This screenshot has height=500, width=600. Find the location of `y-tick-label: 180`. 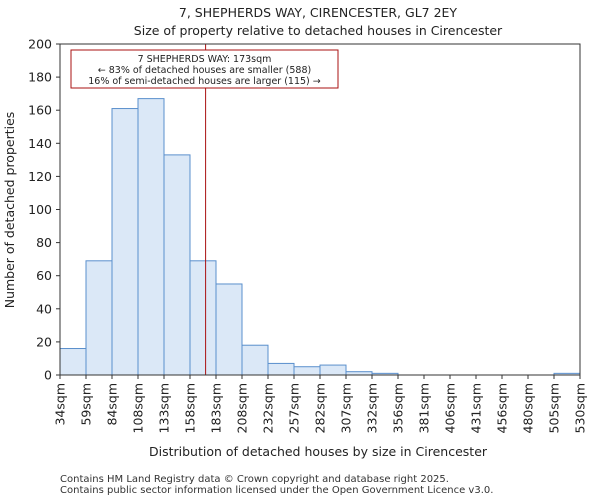

y-tick-label: 180 is located at coordinates (40, 77).